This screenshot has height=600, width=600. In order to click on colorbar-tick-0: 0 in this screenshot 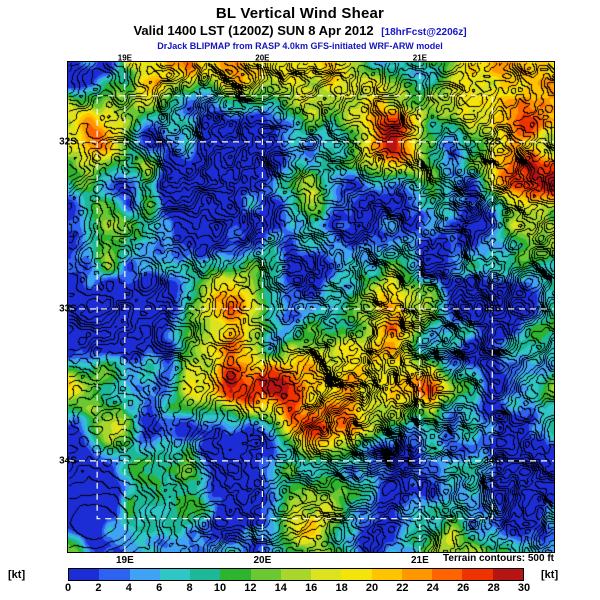, I will do `click(68, 588)`.